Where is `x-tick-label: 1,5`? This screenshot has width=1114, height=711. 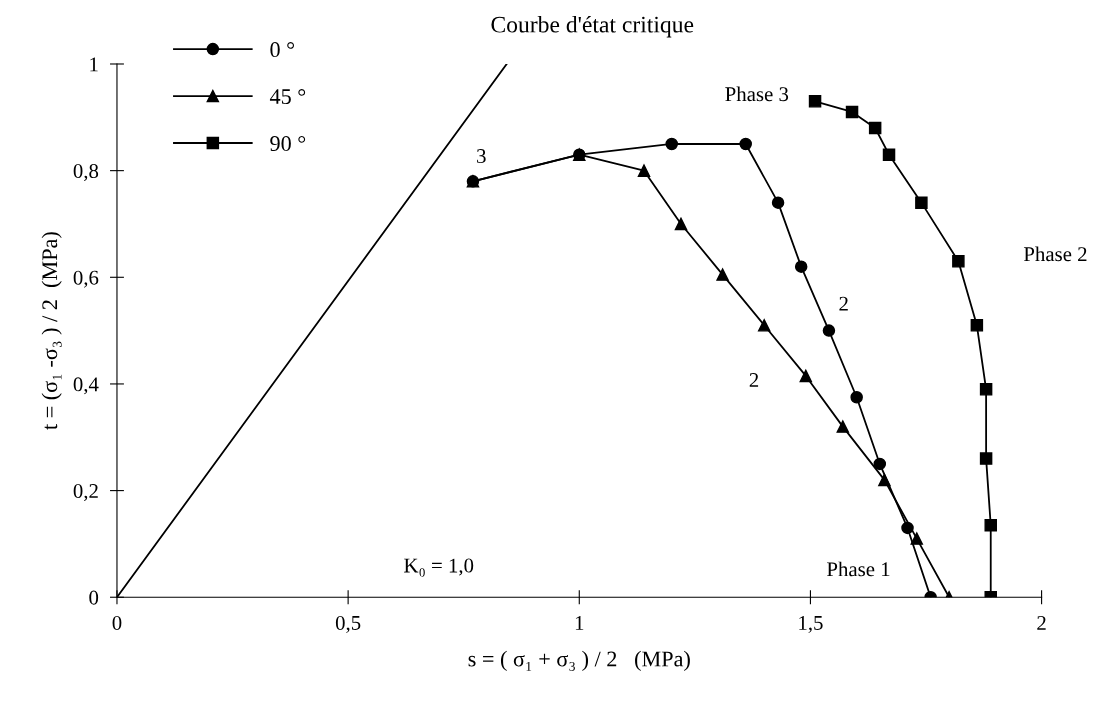
x-tick-label: 1,5 is located at coordinates (811, 624).